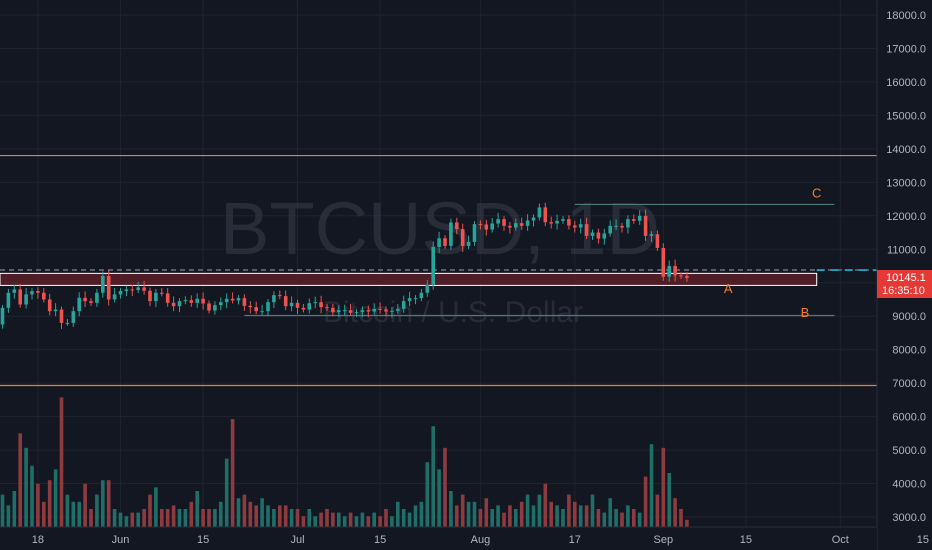 Image resolution: width=932 pixels, height=550 pixels. What do you see at coordinates (906, 217) in the screenshot?
I see `price-tick-label: 12000.0` at bounding box center [906, 217].